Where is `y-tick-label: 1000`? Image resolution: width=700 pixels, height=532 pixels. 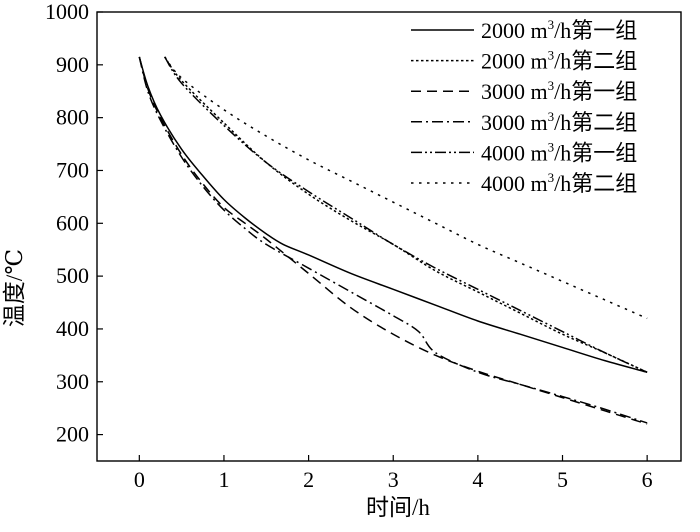
y-tick-label: 1000 is located at coordinates (67, 12).